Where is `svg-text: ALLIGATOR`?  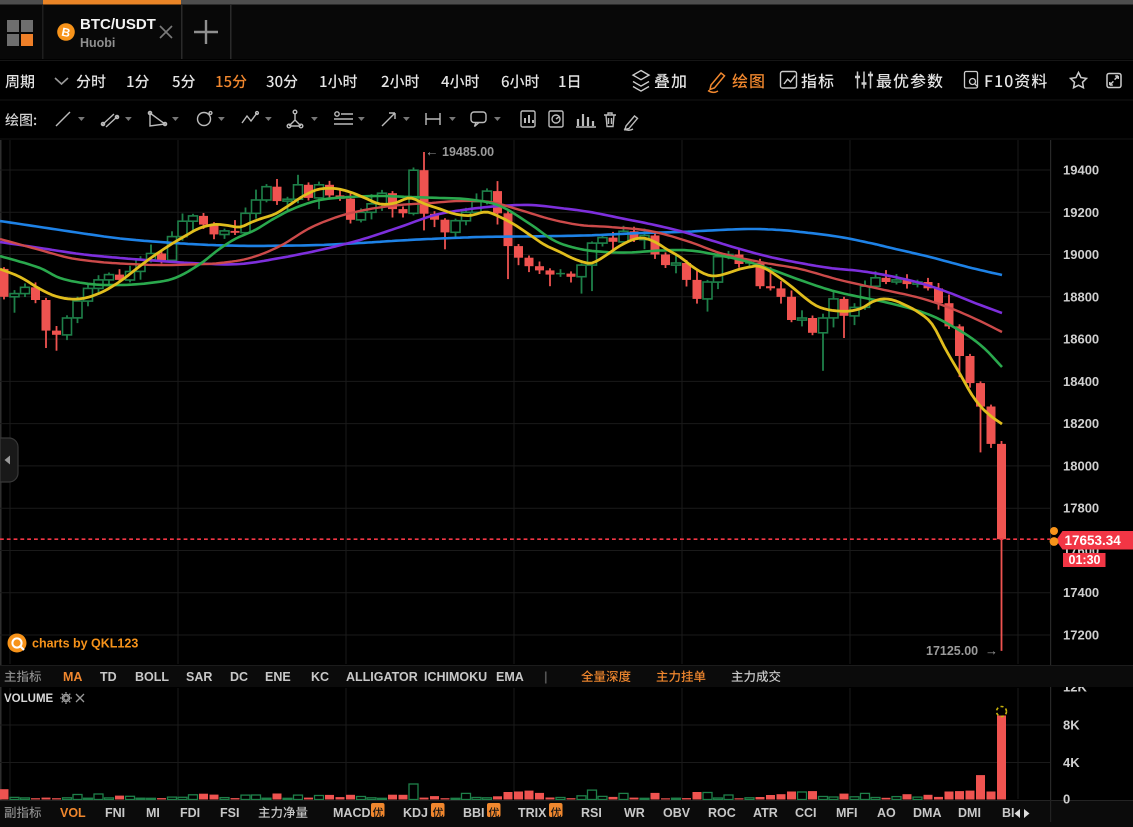 svg-text: ALLIGATOR is located at coordinates (382, 677).